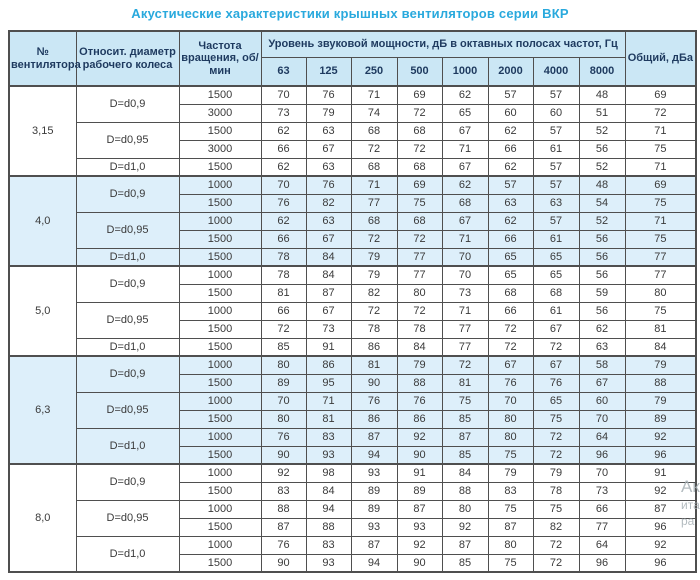 This screenshot has width=700, height=580. What do you see at coordinates (660, 347) in the screenshot?
I see `total-db-cell: 84` at bounding box center [660, 347].